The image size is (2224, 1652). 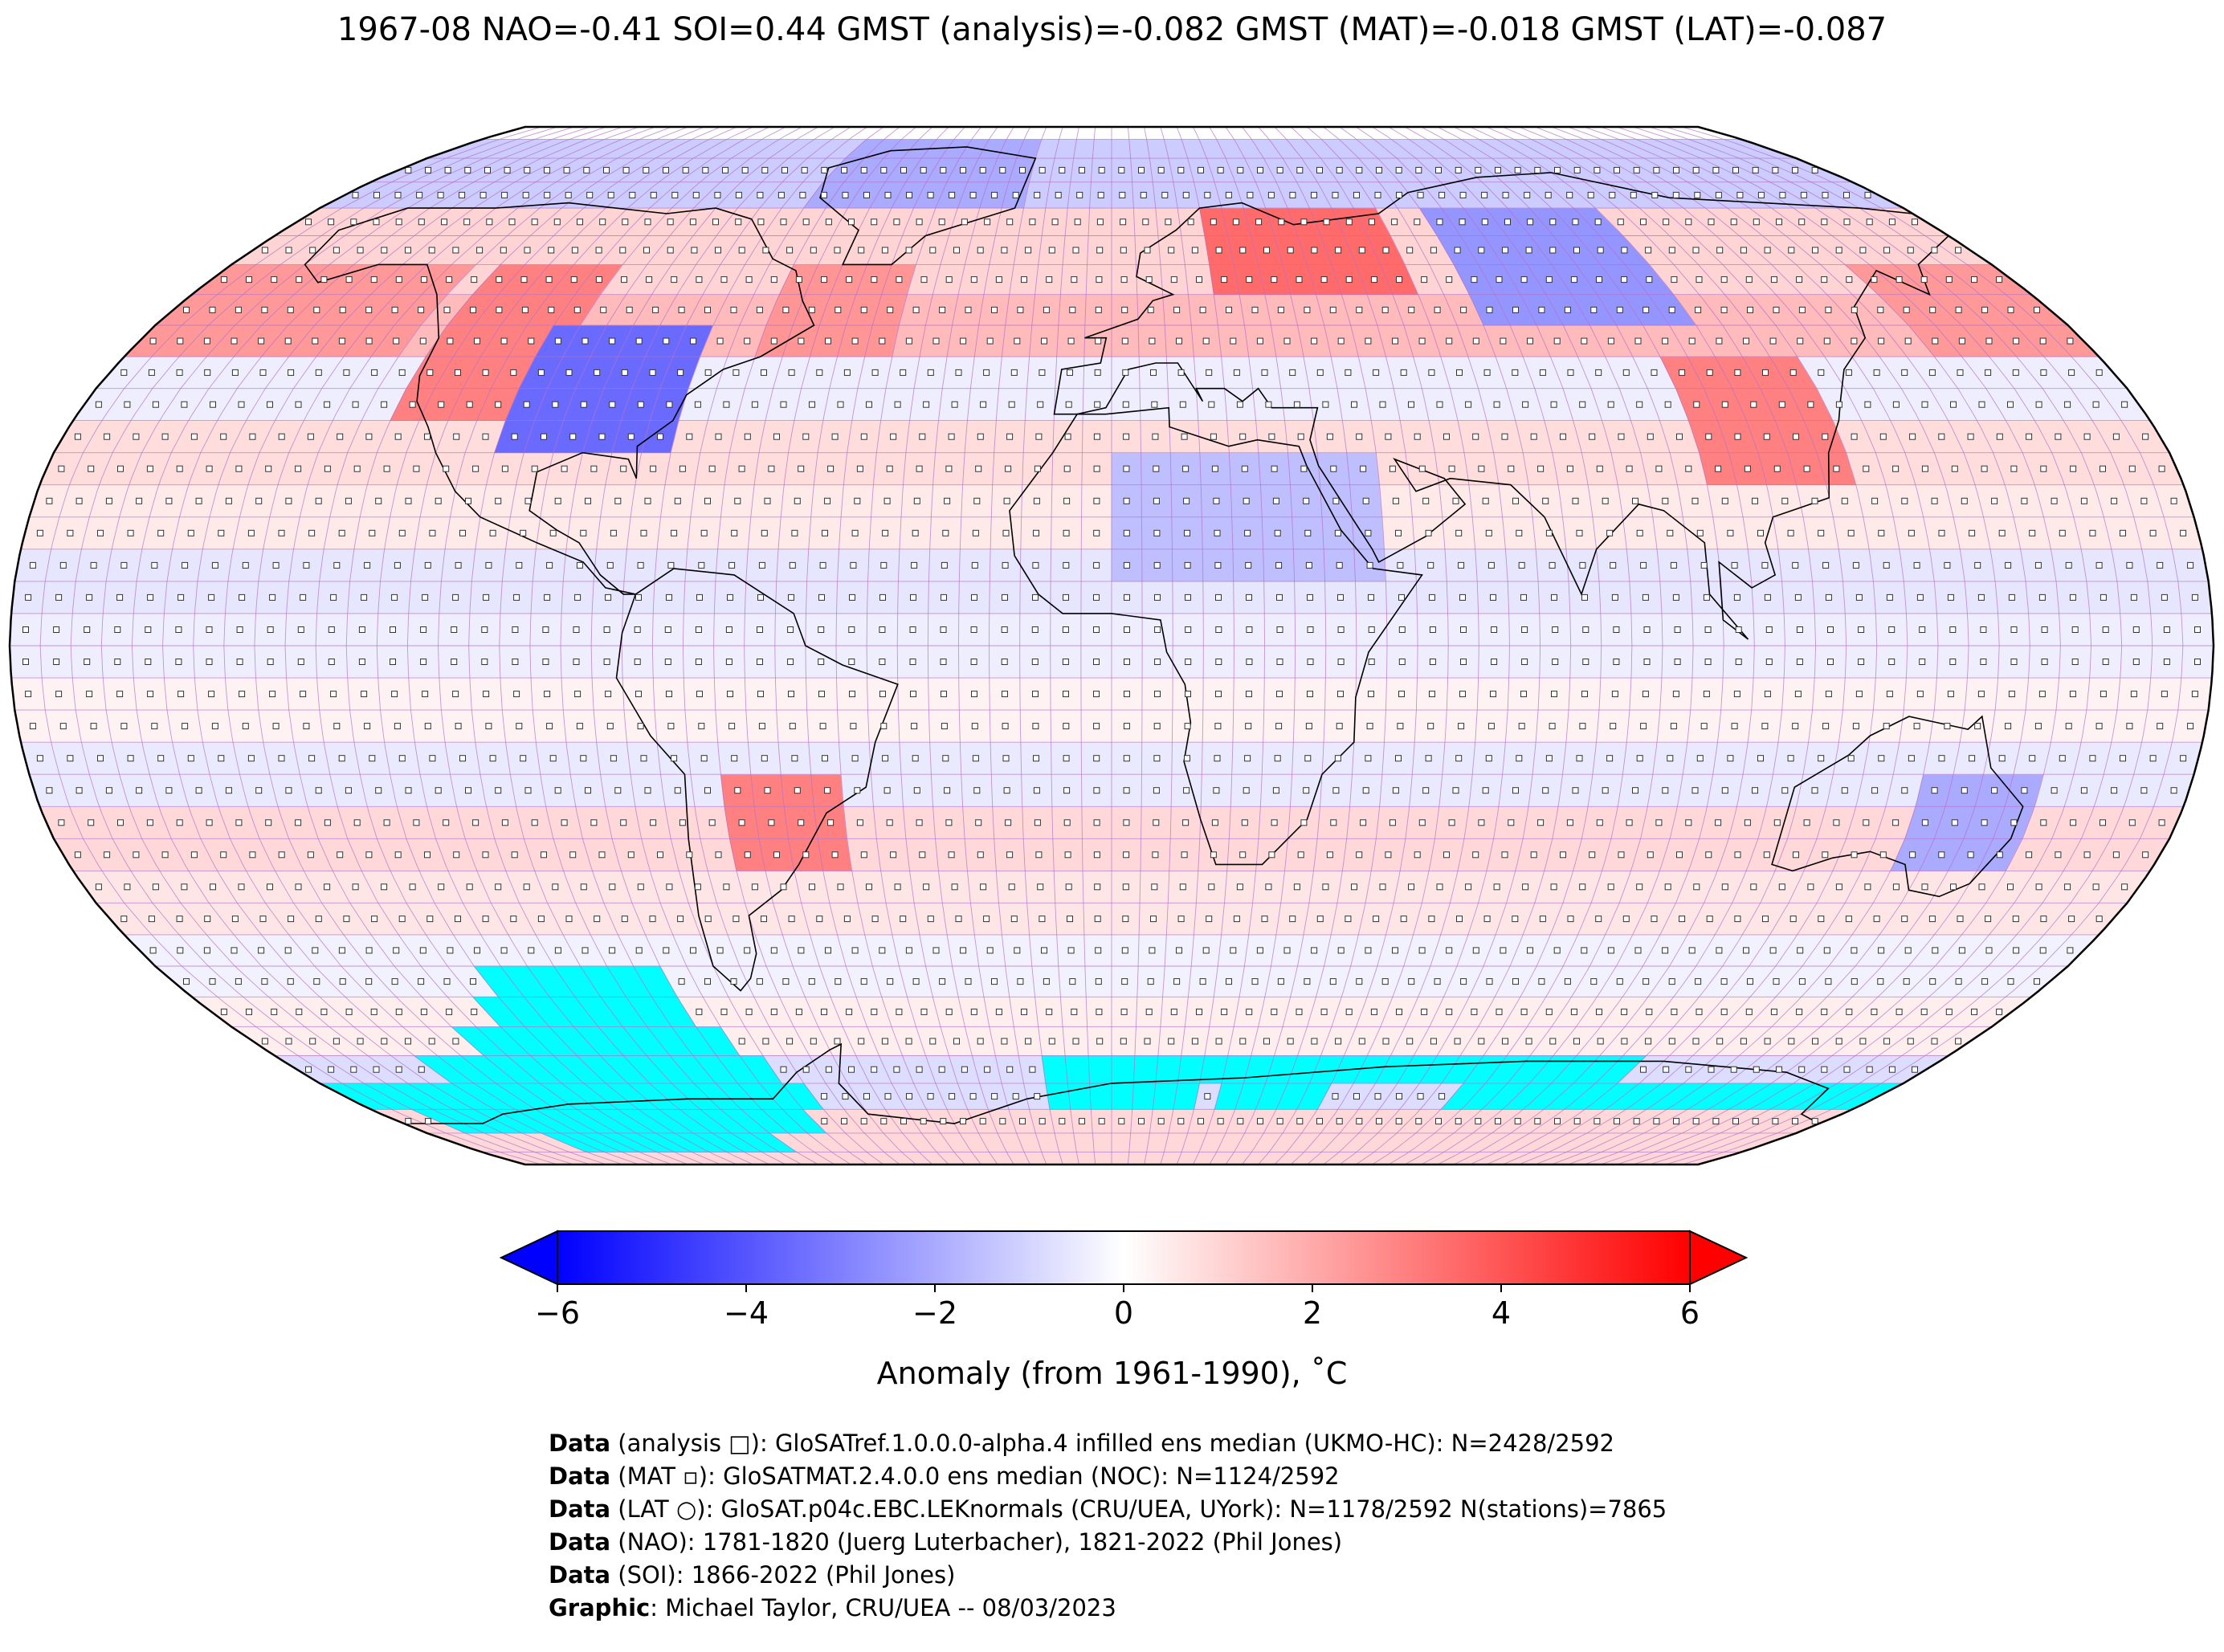 I want to click on colorbar-label: Anomaly (from 1961-1990), ˚C, so click(x=1112, y=1373).